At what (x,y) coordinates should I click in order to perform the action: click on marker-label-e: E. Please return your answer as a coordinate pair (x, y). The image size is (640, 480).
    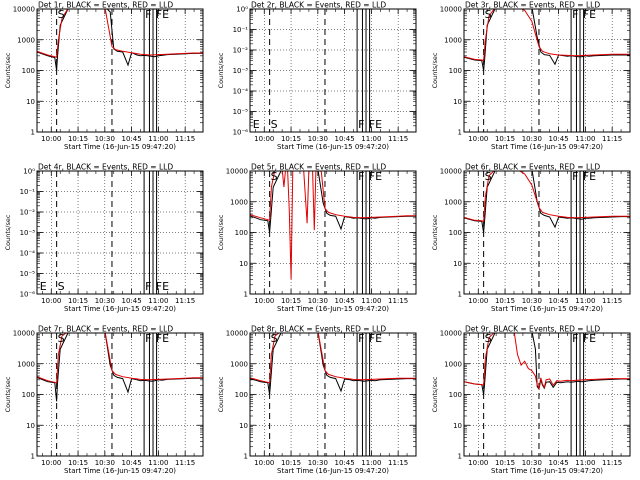
    Looking at the image, I should click on (43, 286).